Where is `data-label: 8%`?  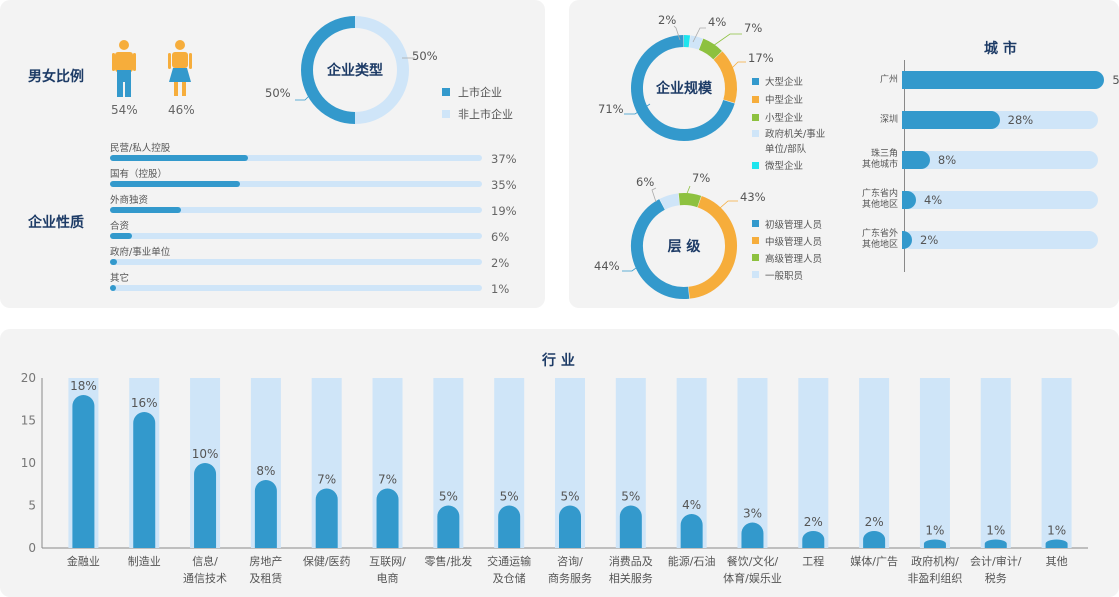
data-label: 8% is located at coordinates (947, 160).